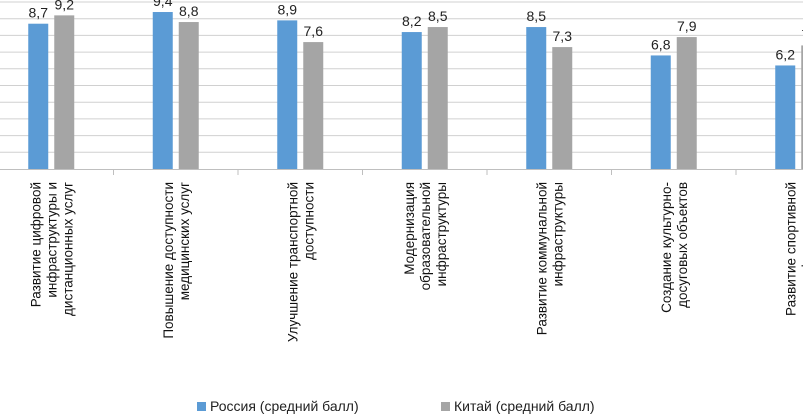 The width and height of the screenshot is (803, 417). I want to click on legend-label: Россия (средний балл), so click(284, 406).